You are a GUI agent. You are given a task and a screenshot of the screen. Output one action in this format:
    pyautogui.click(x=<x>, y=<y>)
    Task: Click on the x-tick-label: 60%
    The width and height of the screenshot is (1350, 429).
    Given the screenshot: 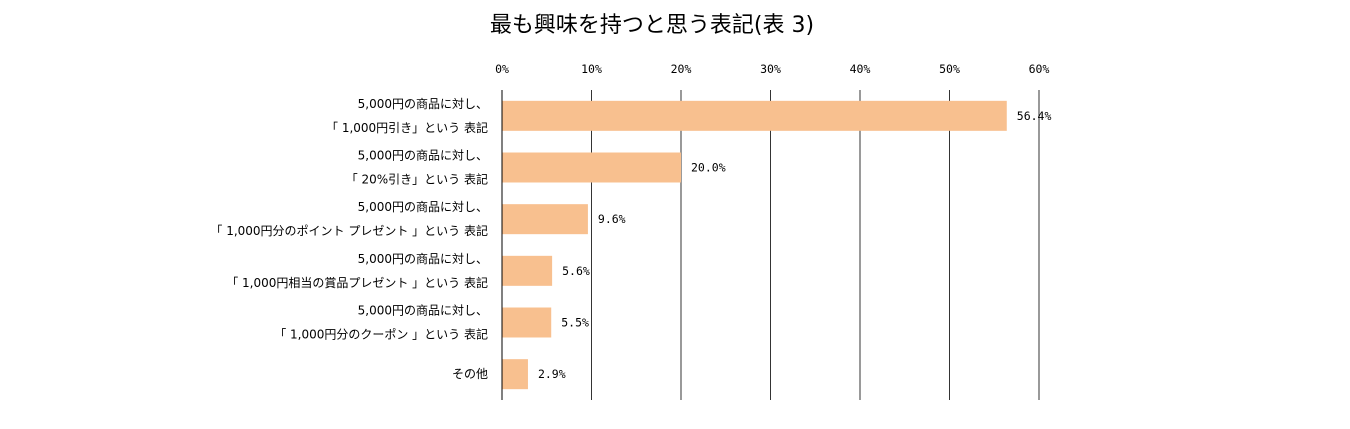 What is the action you would take?
    pyautogui.click(x=1039, y=69)
    